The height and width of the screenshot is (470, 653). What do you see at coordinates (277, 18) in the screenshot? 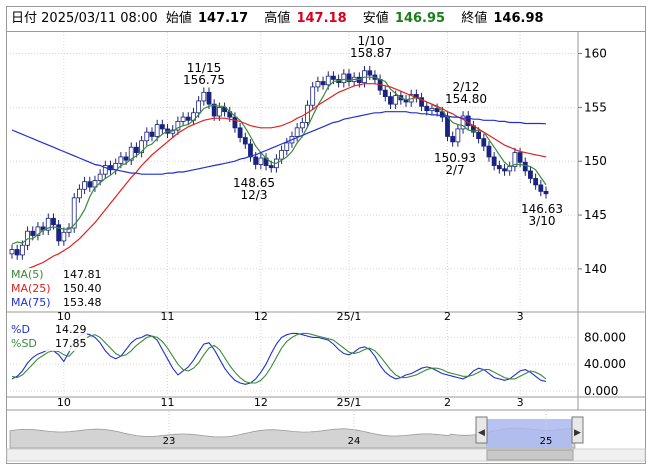
I see `high-label: 高値` at bounding box center [277, 18].